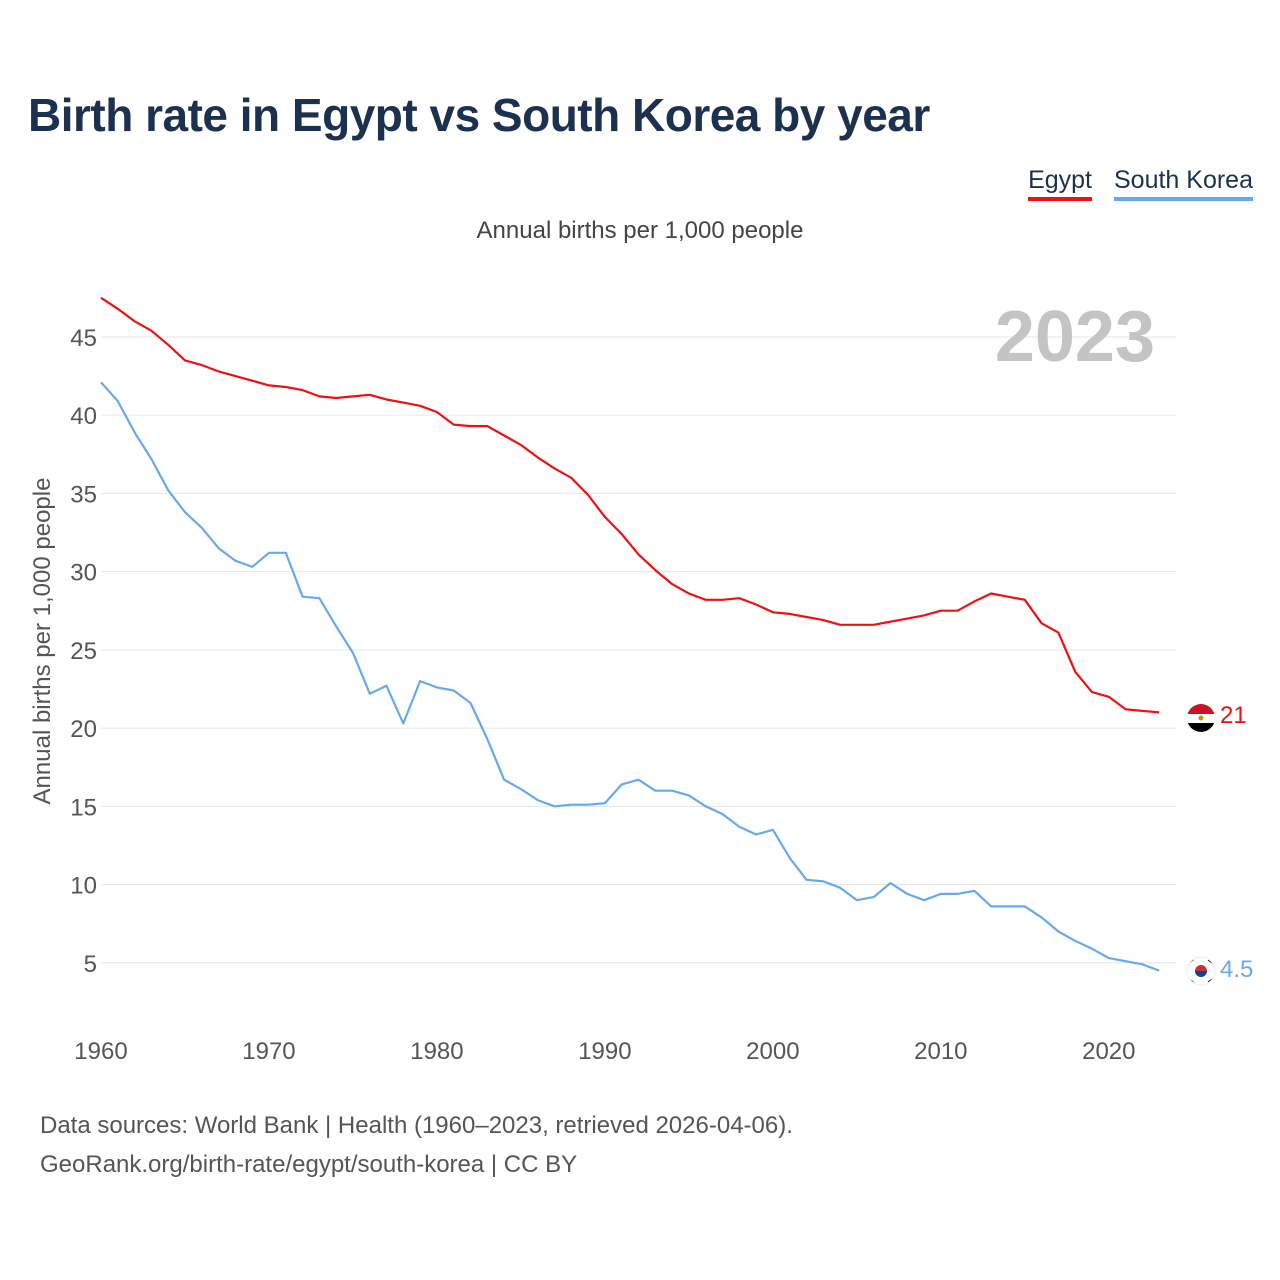  What do you see at coordinates (83, 494) in the screenshot?
I see `y-tick-label: 35` at bounding box center [83, 494].